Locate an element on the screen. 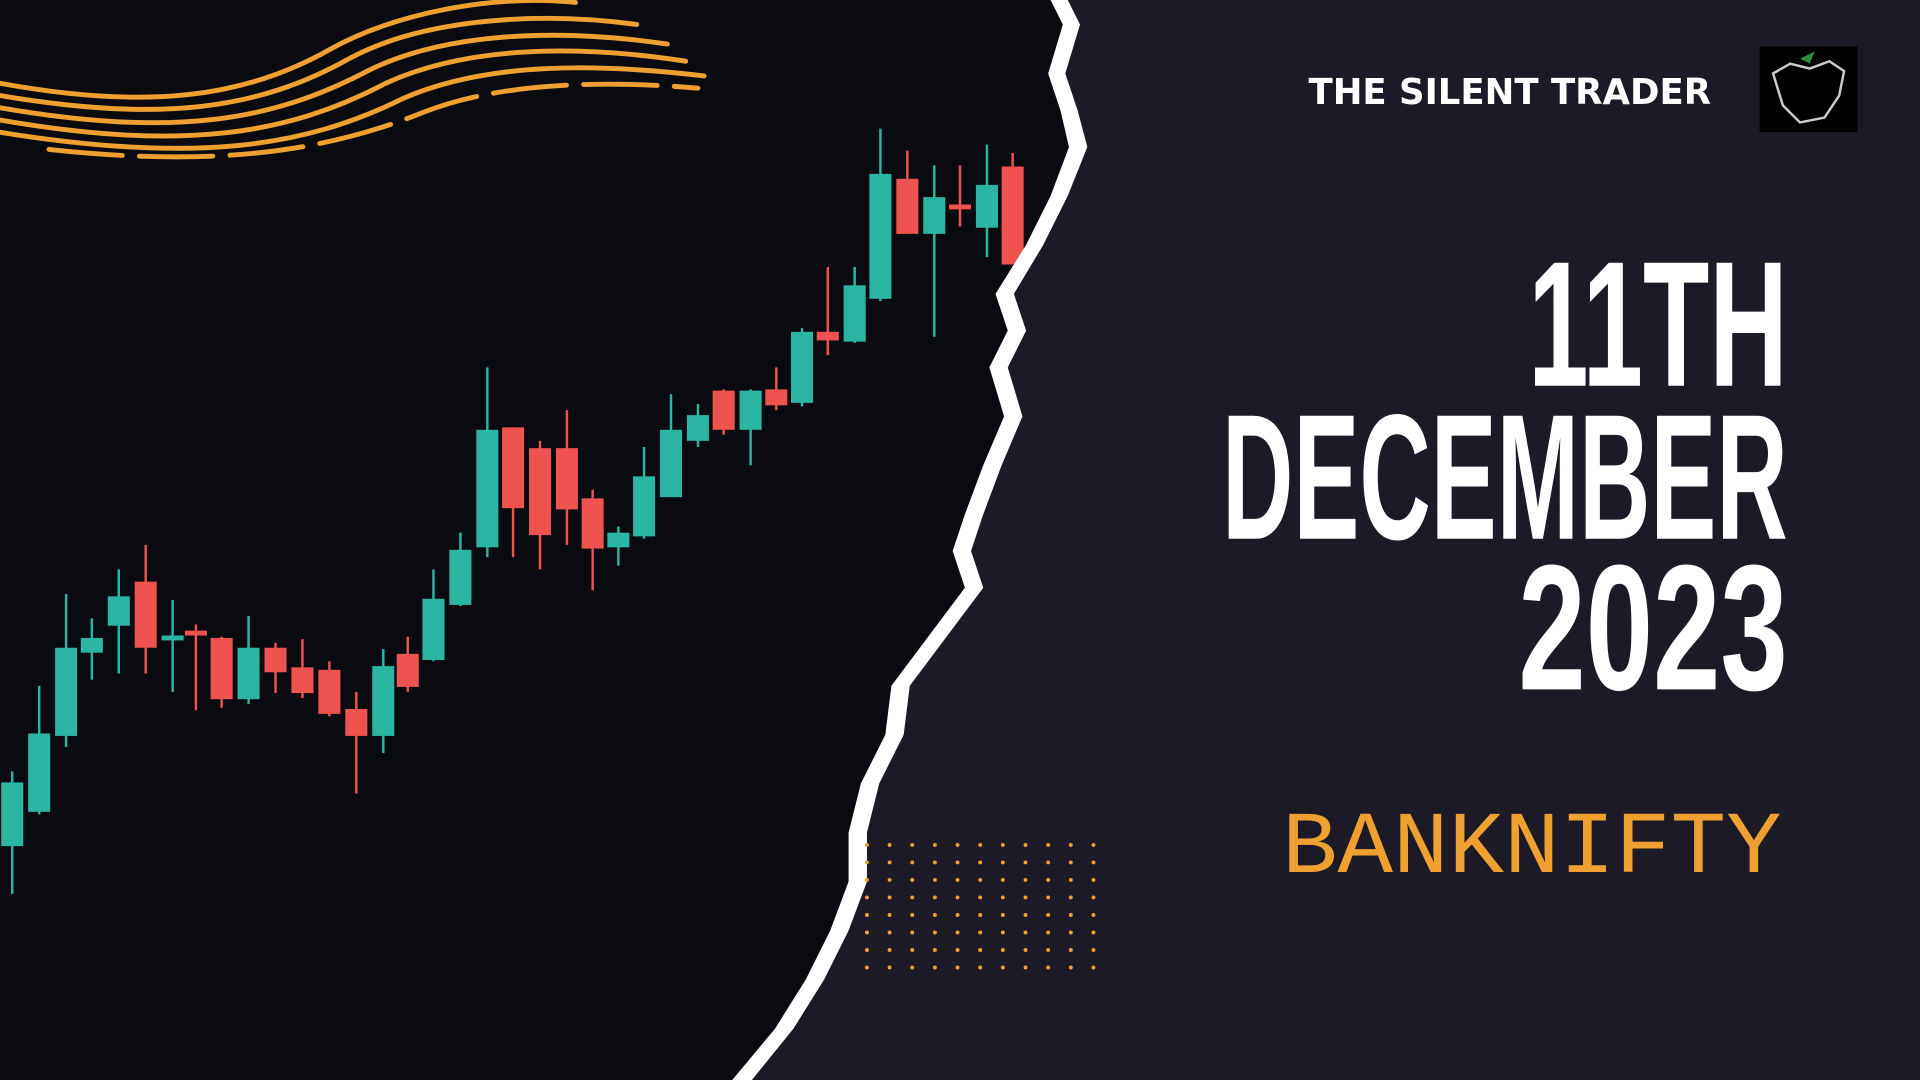  logo is located at coordinates (1808, 89).